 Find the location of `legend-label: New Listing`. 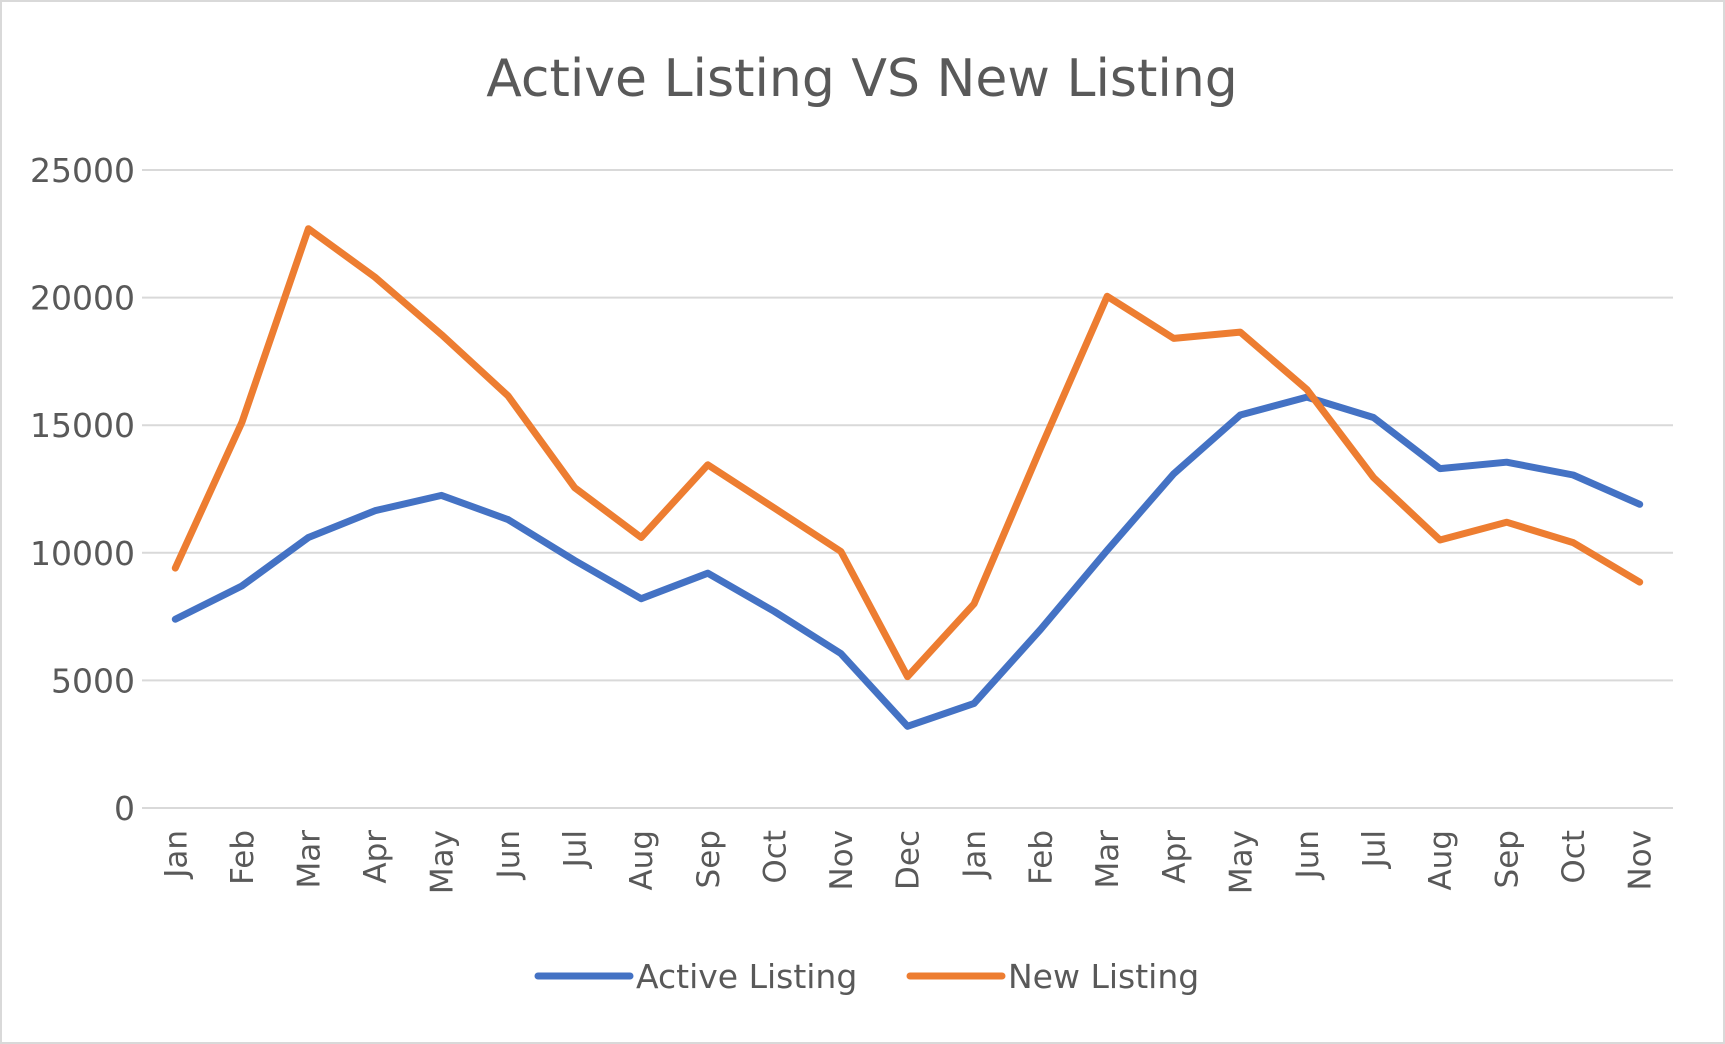

legend-label: New Listing is located at coordinates (1103, 976).